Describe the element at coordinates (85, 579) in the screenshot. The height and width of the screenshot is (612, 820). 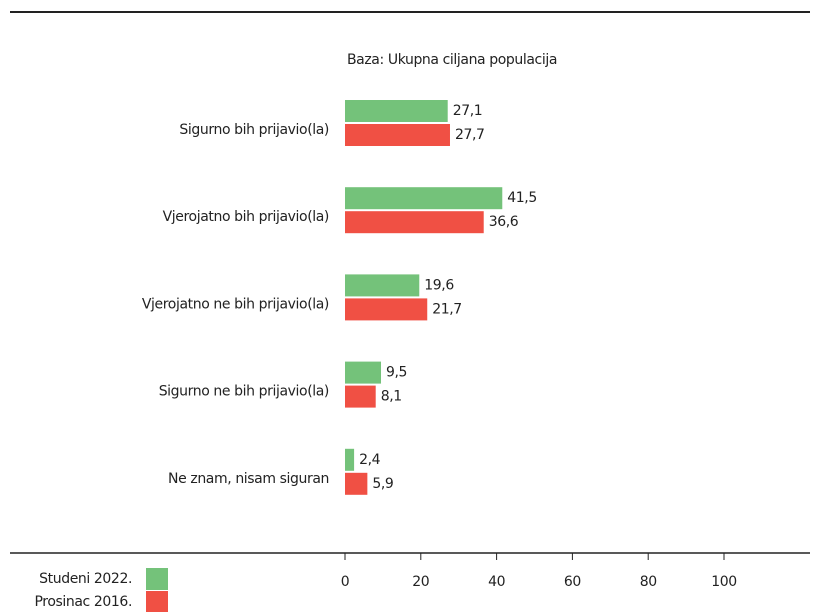
I see `legend-label: Studeni 2022.` at that location.